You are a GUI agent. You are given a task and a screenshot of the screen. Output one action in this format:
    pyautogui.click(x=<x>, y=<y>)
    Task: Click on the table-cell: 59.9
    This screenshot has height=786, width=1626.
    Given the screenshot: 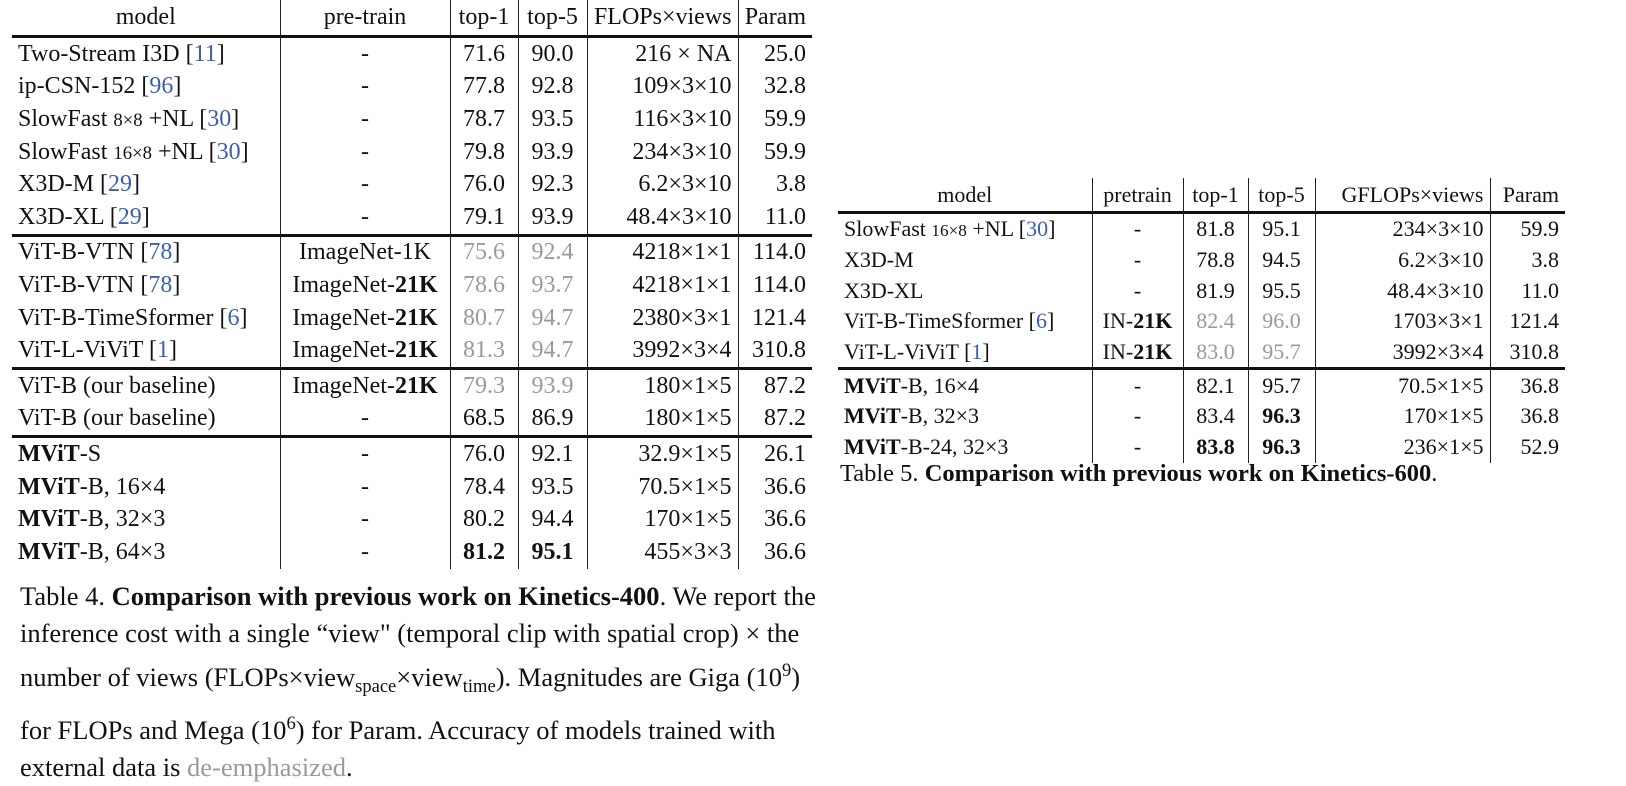 What is the action you would take?
    pyautogui.click(x=1527, y=228)
    